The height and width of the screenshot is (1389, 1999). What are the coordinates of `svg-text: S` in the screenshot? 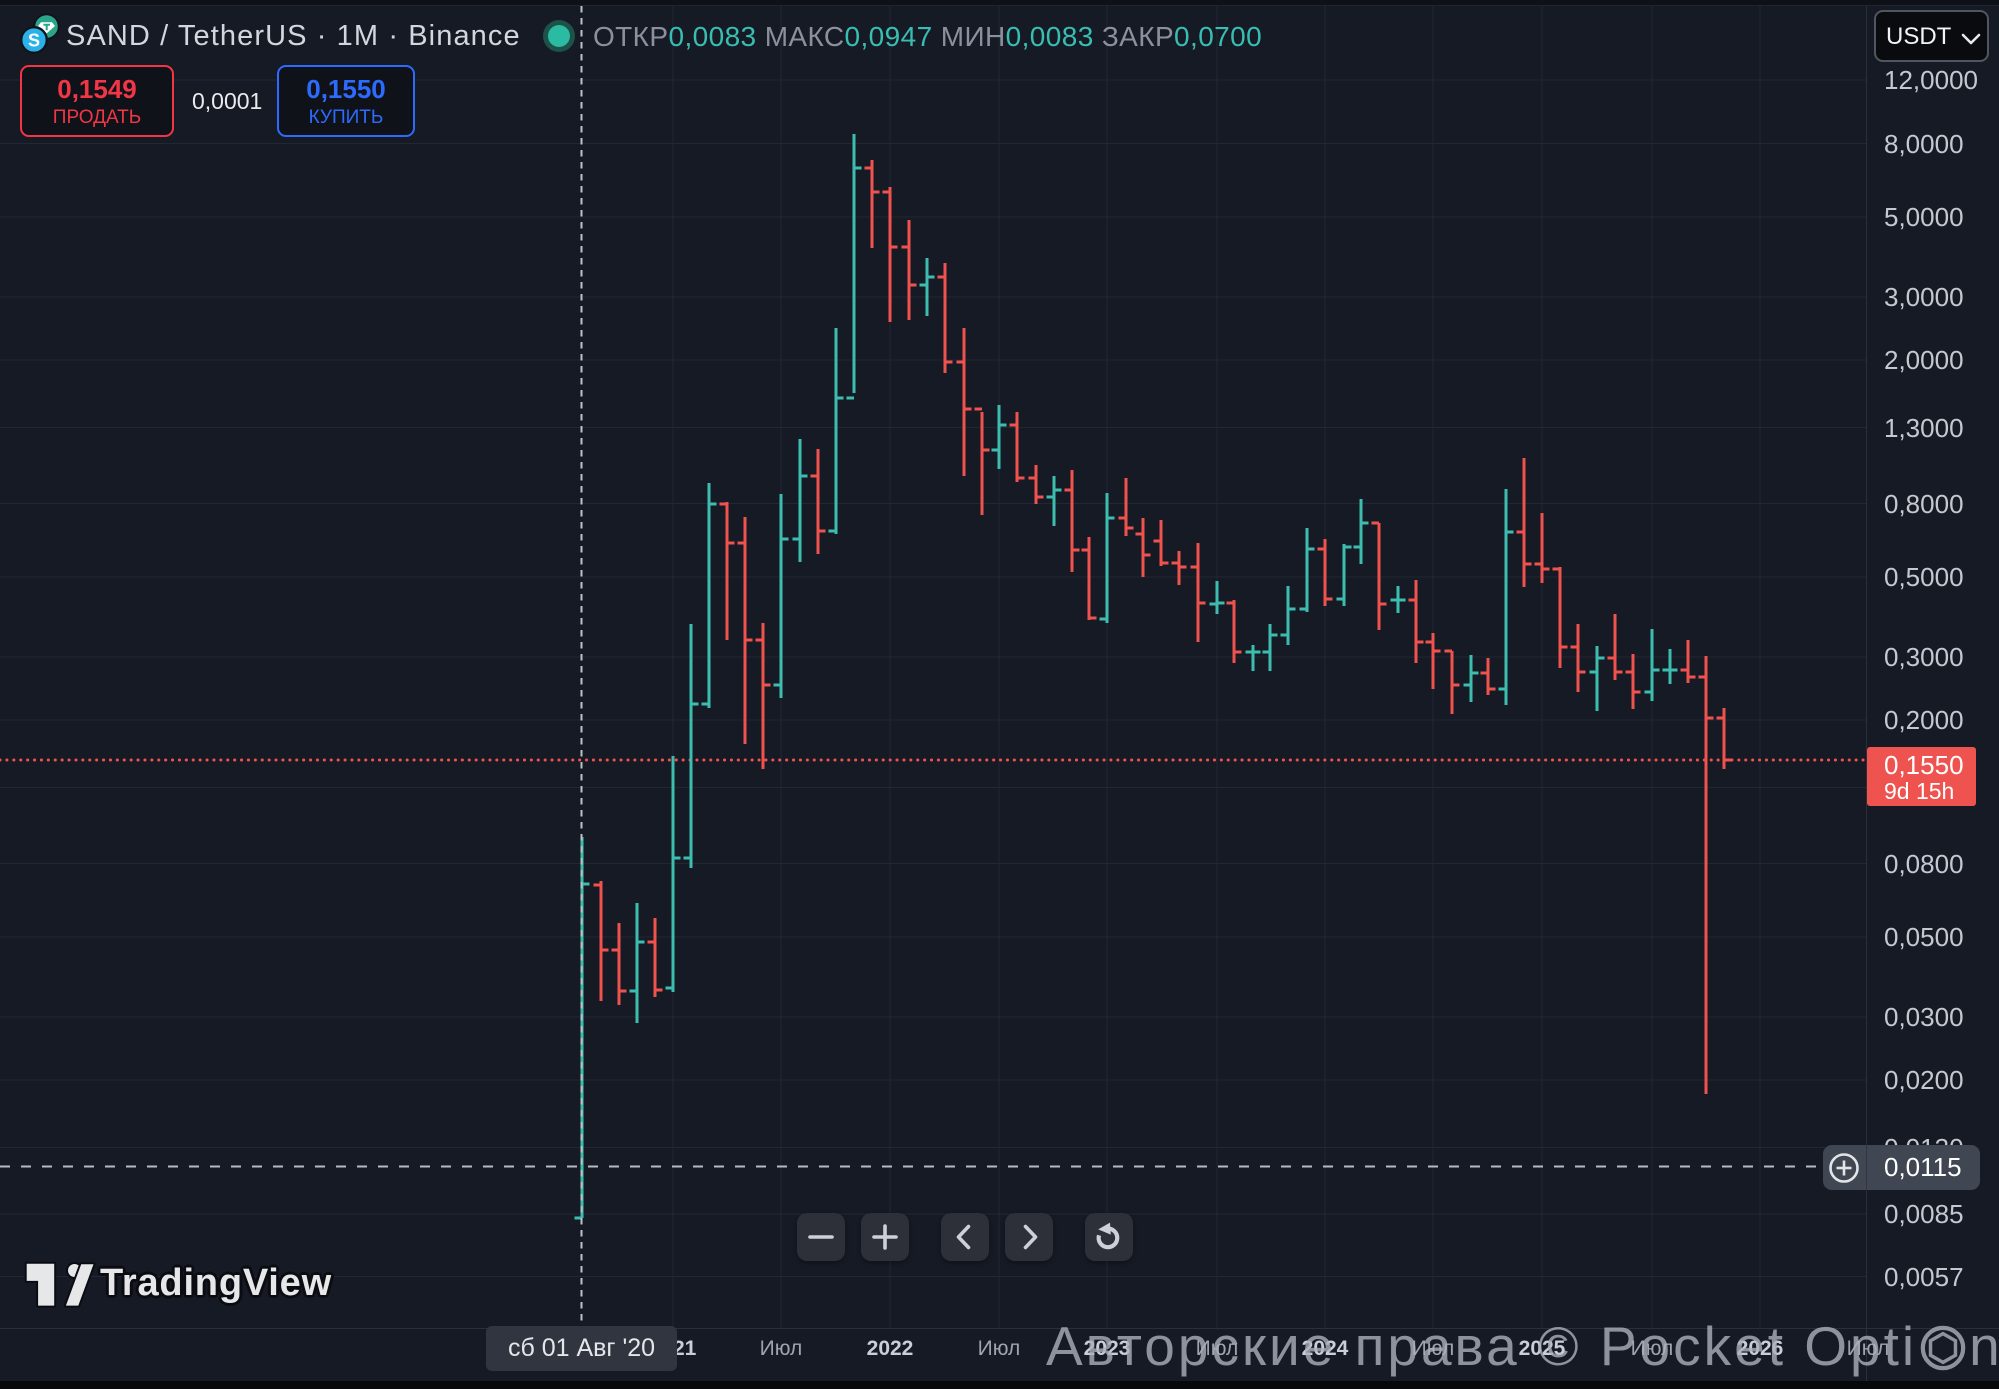 It's located at (34, 41).